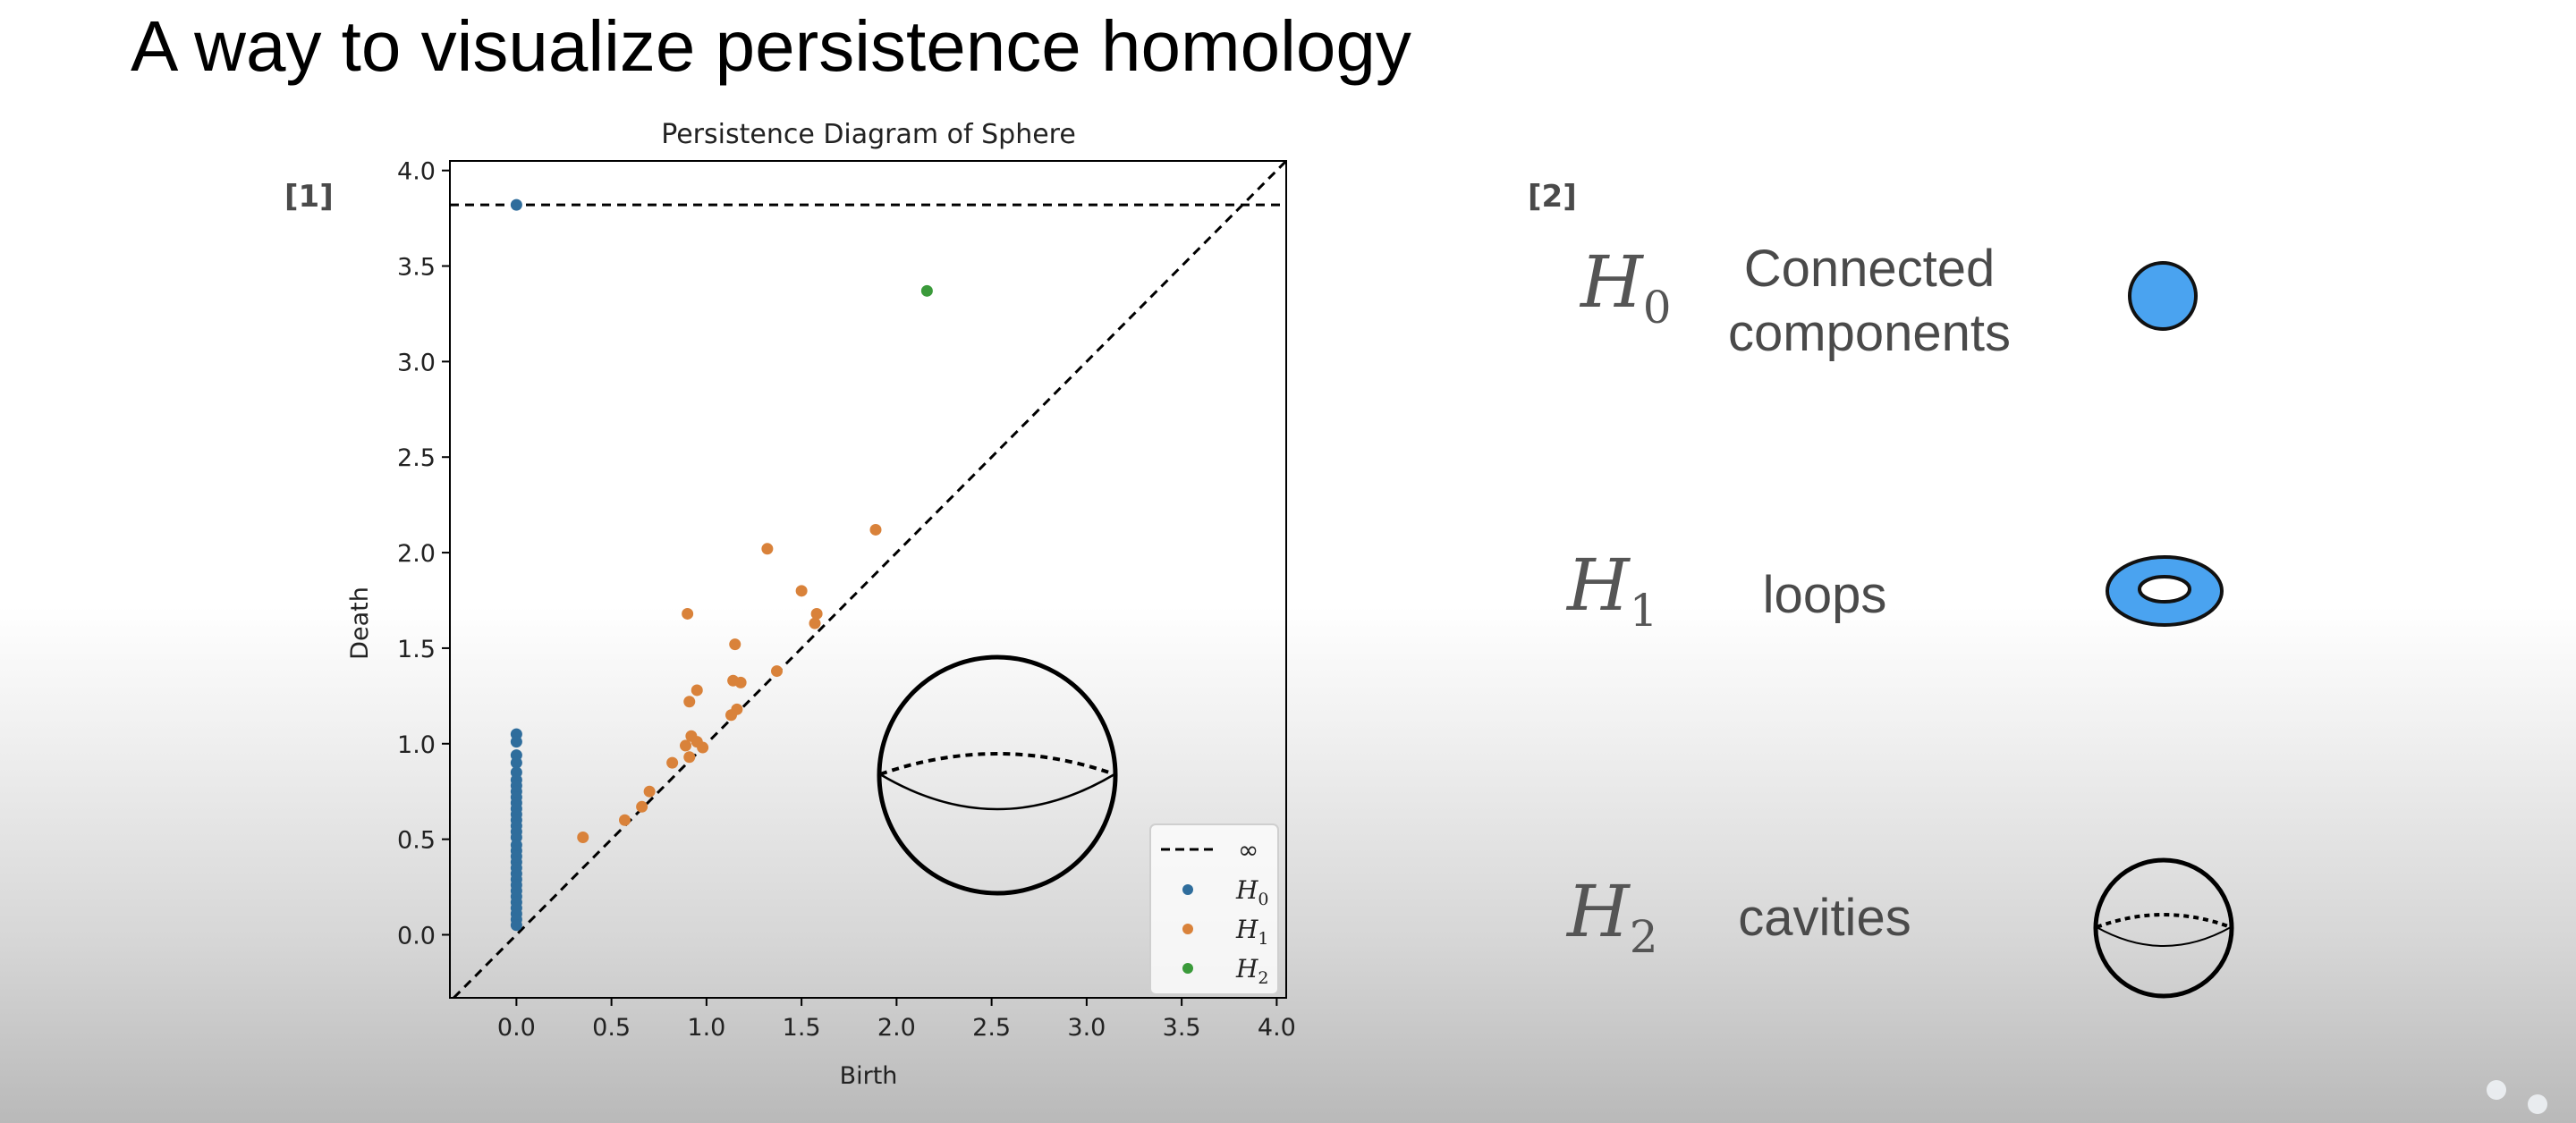  Describe the element at coordinates (869, 1076) in the screenshot. I see `x-axis-label: Birth` at that location.